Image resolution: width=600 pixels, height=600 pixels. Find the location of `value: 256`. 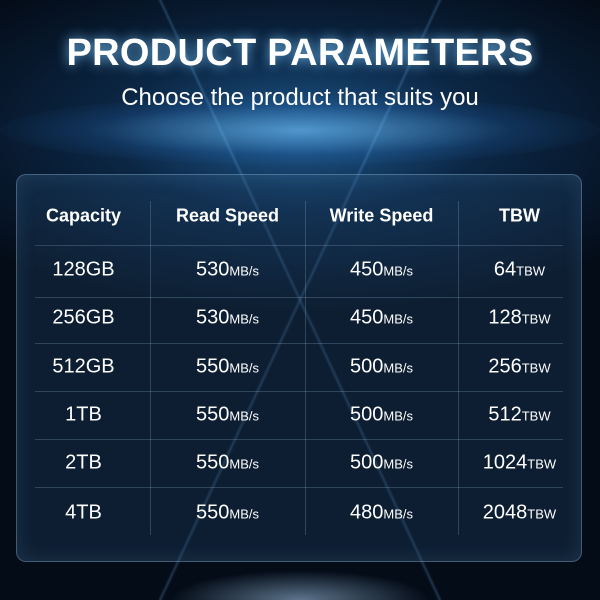

value: 256 is located at coordinates (505, 366).